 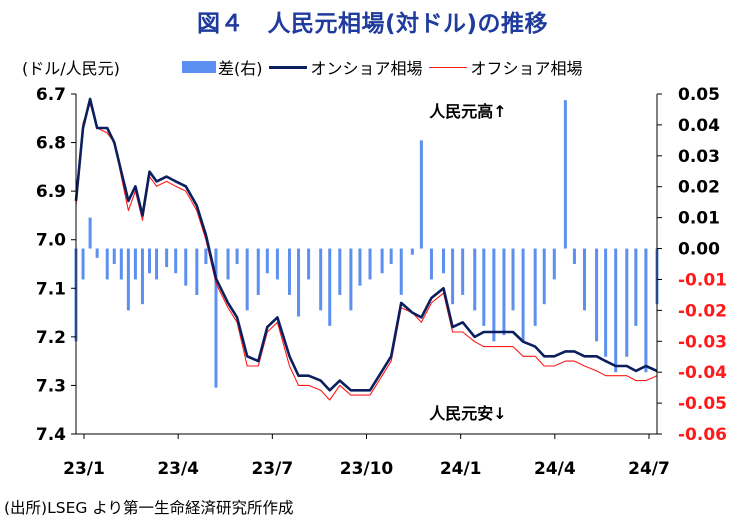 I want to click on legend: 差(右) オンショア相場 オフショア相場, so click(x=385, y=67).